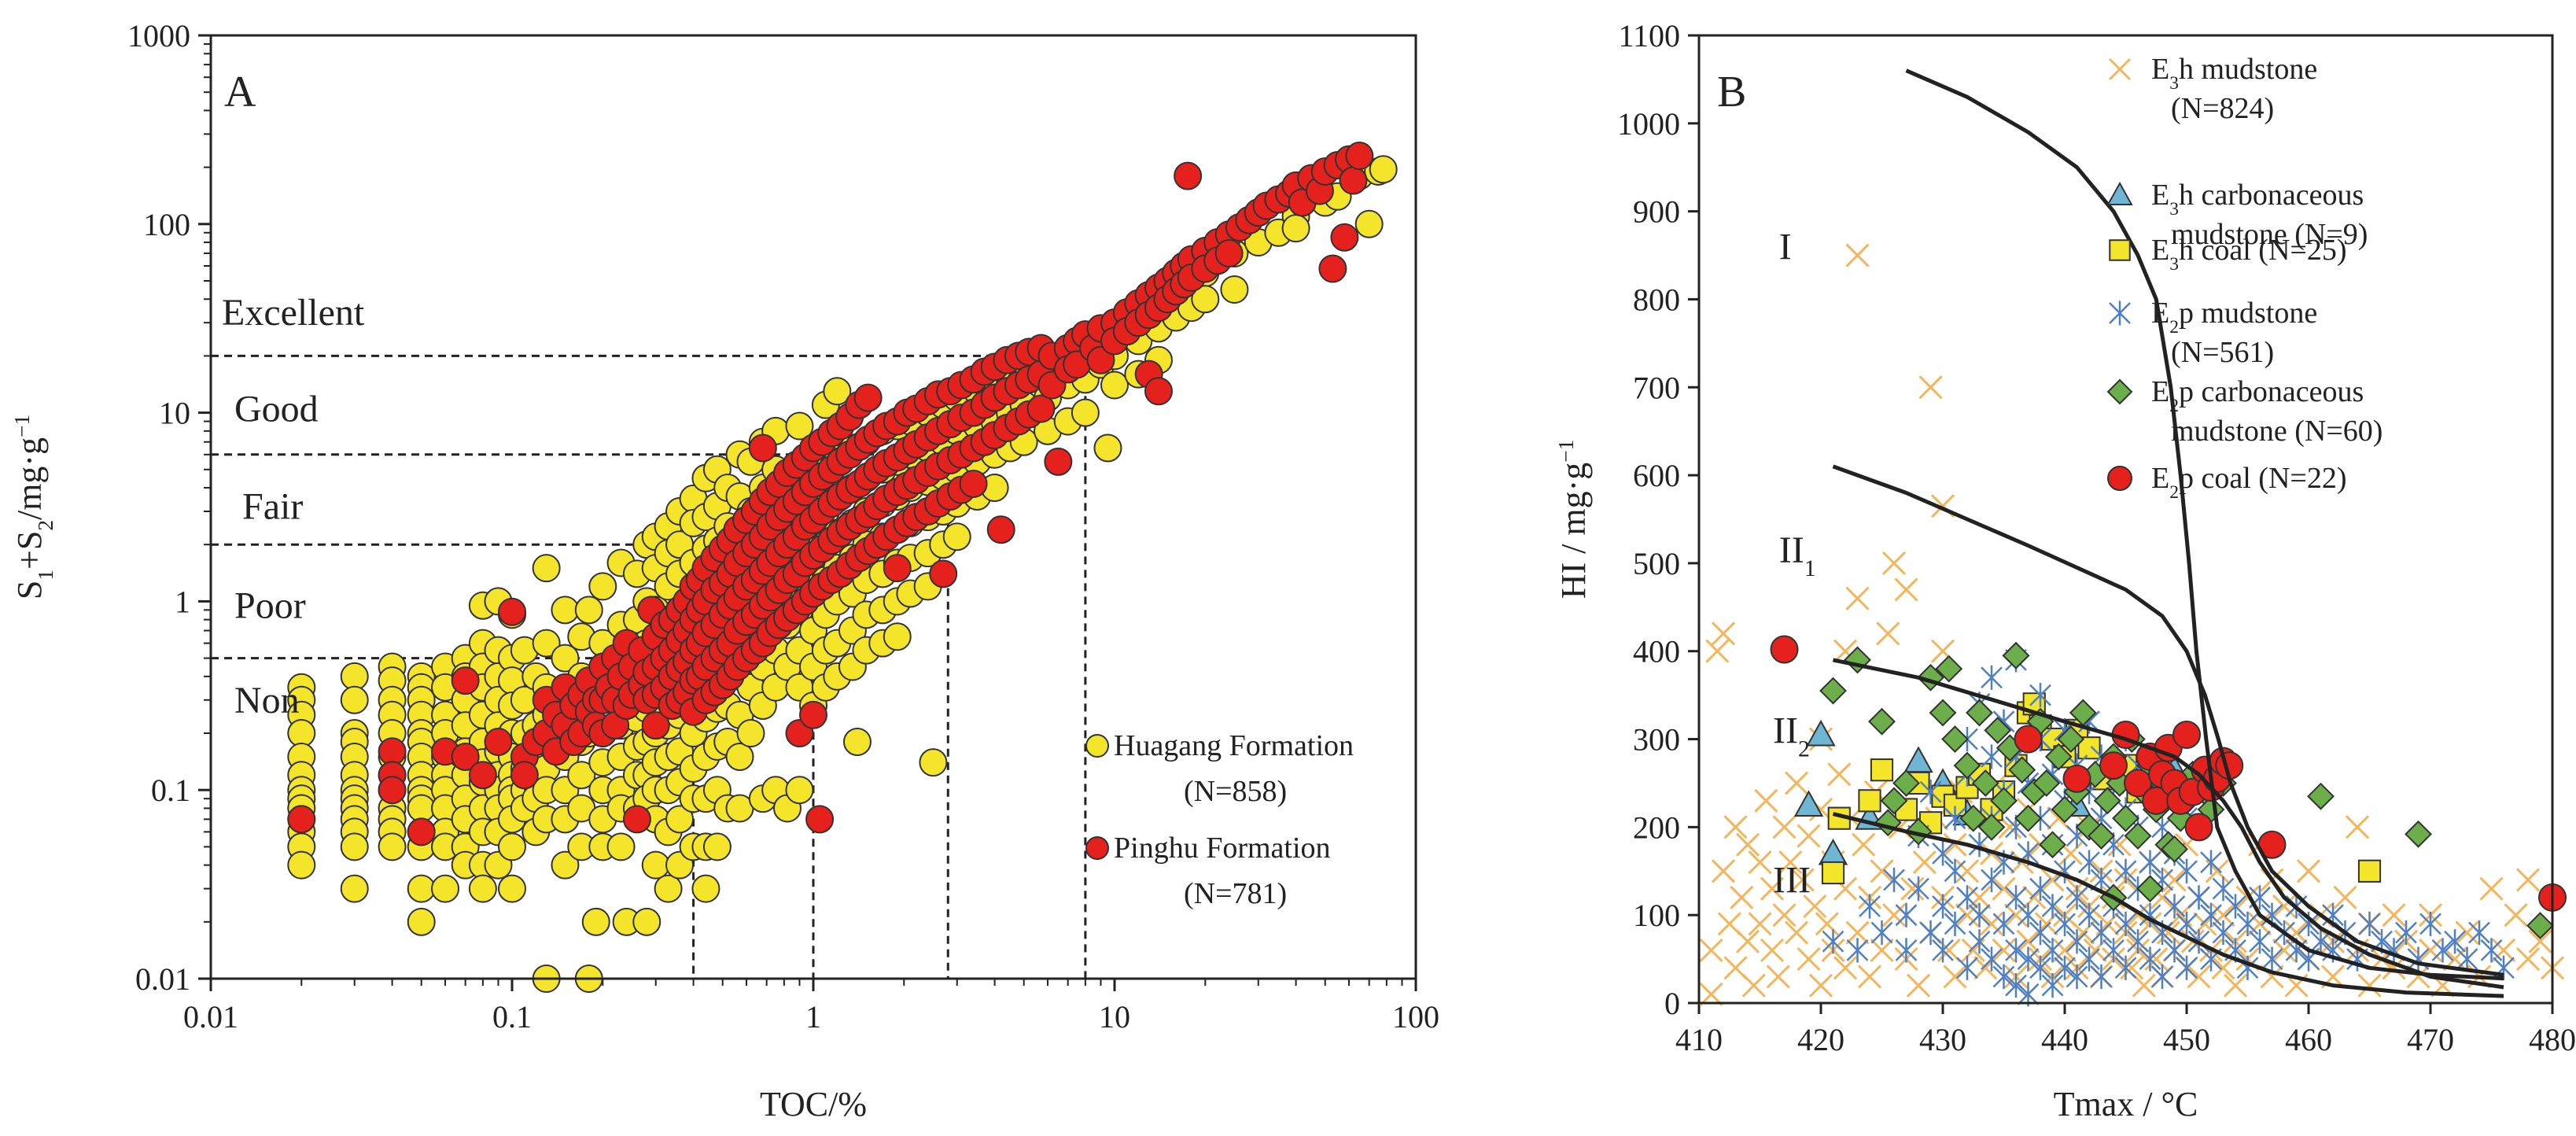  What do you see at coordinates (293, 313) in the screenshot?
I see `zone-label: Excellent` at bounding box center [293, 313].